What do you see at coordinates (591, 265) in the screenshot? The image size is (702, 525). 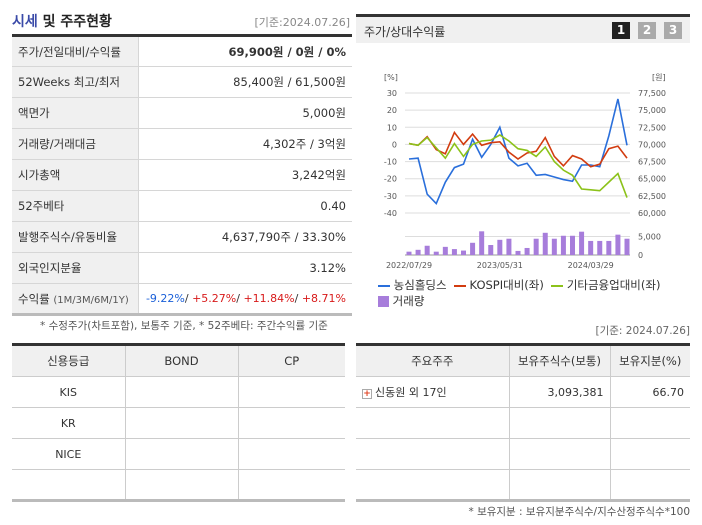 I see `x-tick-label: 2024/03/29` at bounding box center [591, 265].